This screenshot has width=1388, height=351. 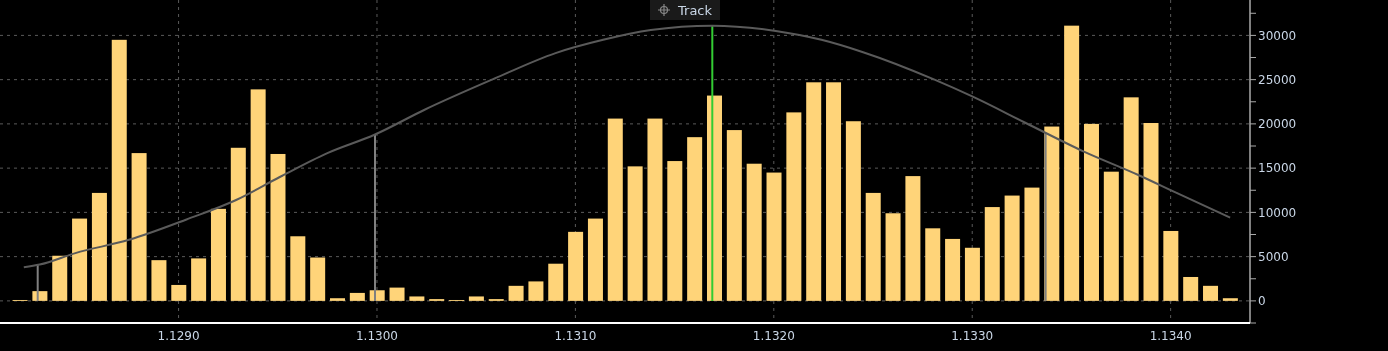 I want to click on y-tick-label: 5000, so click(x=1273, y=256).